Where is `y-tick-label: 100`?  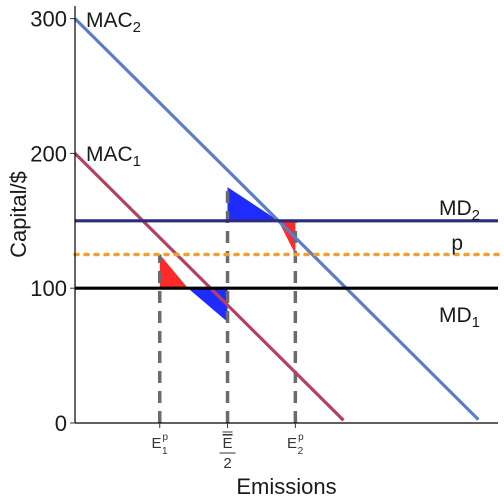
y-tick-label: 100 is located at coordinates (48, 288).